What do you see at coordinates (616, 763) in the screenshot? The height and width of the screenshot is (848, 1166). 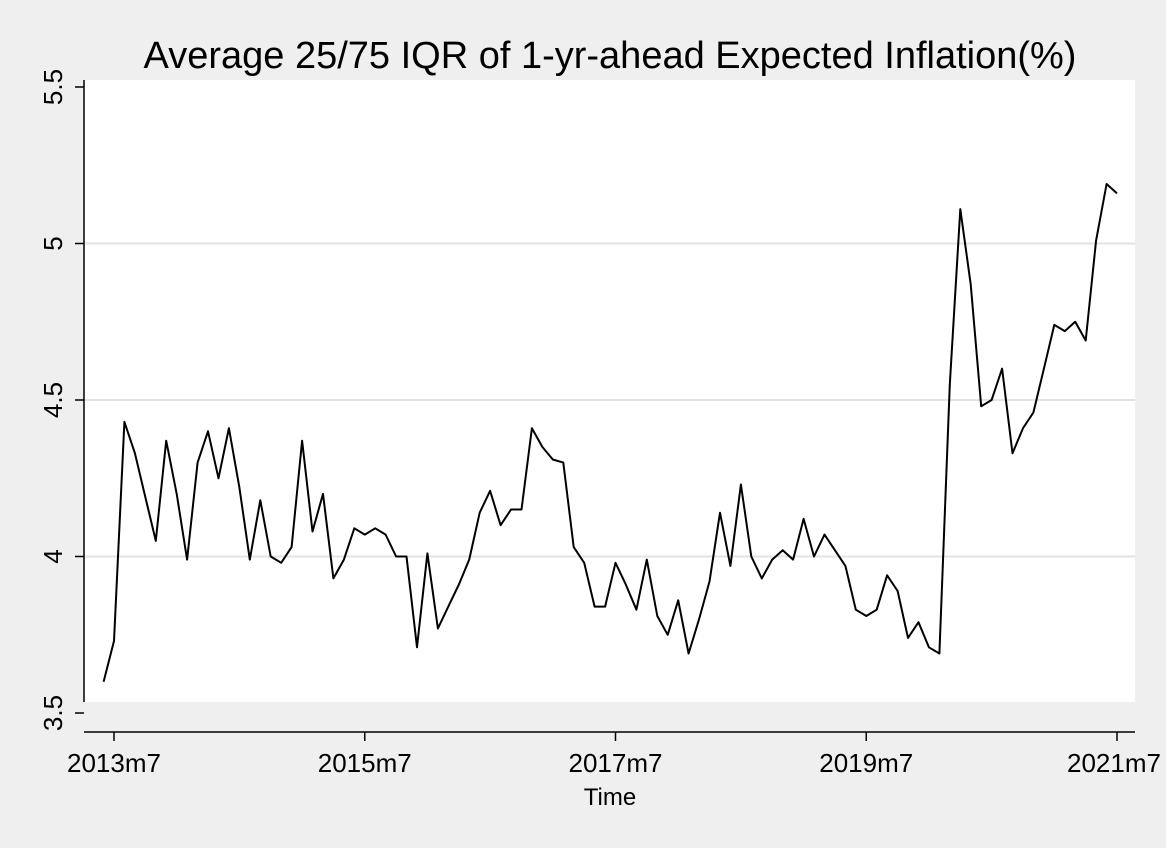 I see `x-tick-label: 2017m7` at bounding box center [616, 763].